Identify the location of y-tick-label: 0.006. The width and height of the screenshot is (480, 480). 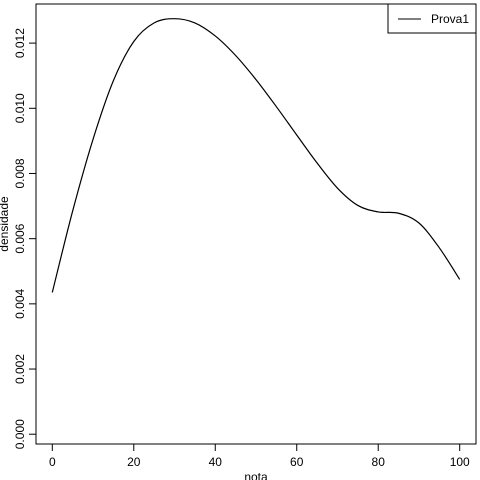
(20, 238).